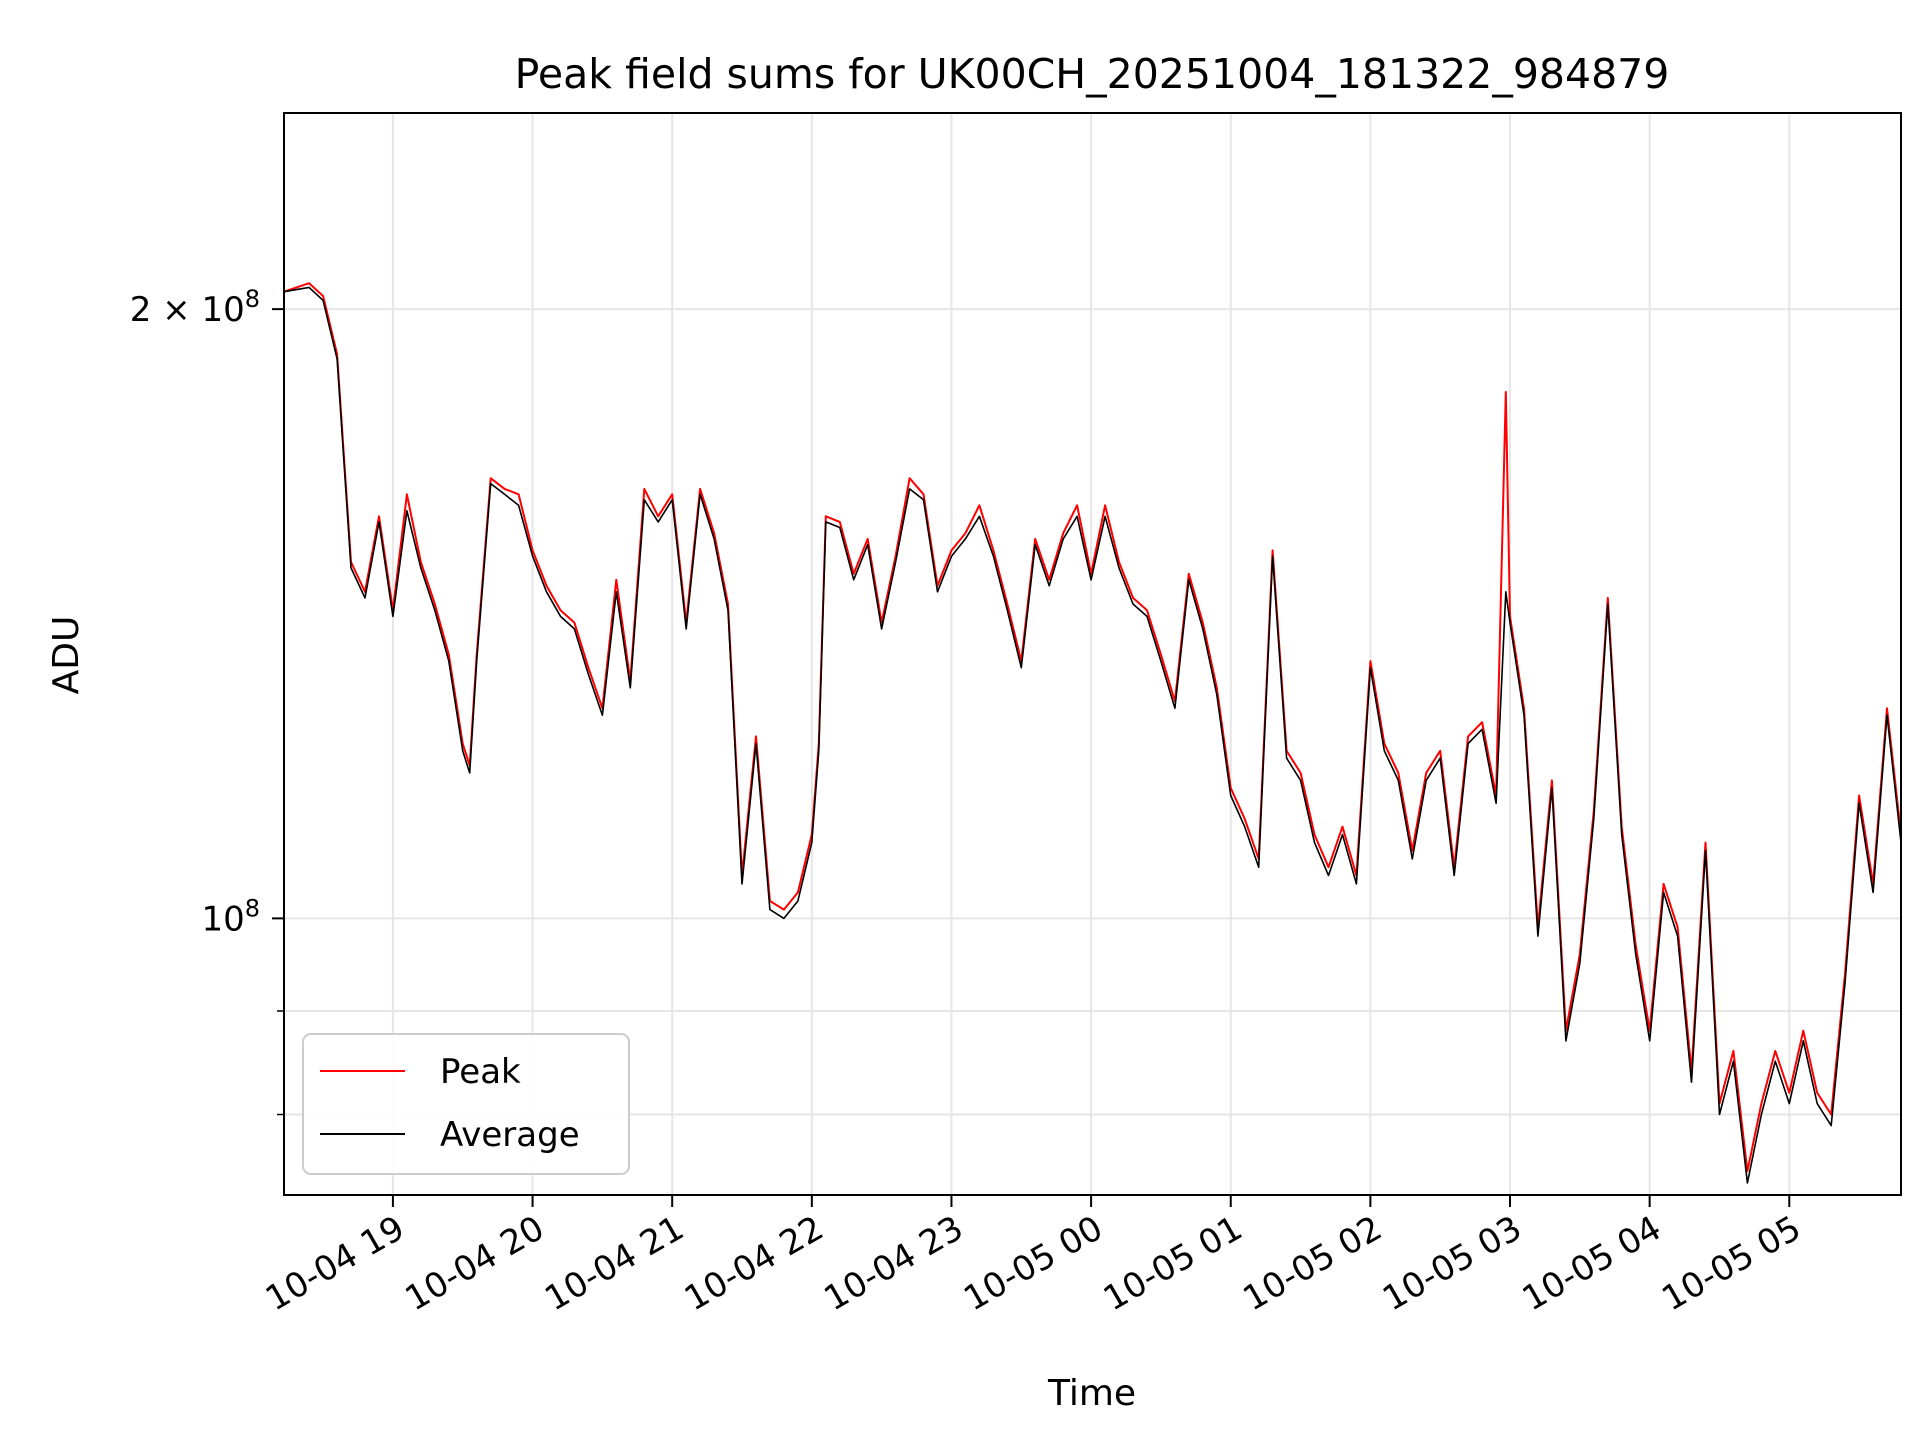 The image size is (1920, 1440). Describe the element at coordinates (207, 700) in the screenshot. I see `y-axis: 108 2 × 108` at that location.